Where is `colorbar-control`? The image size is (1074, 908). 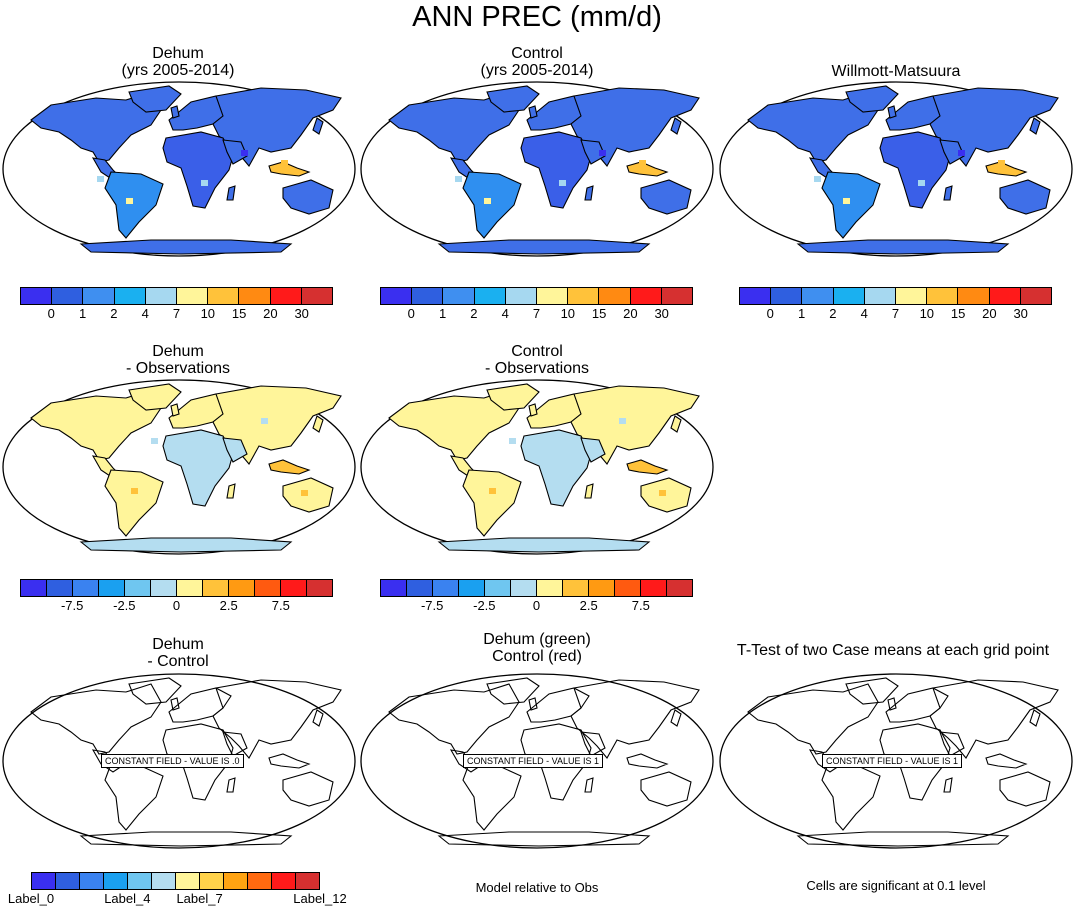 colorbar-control is located at coordinates (536, 296).